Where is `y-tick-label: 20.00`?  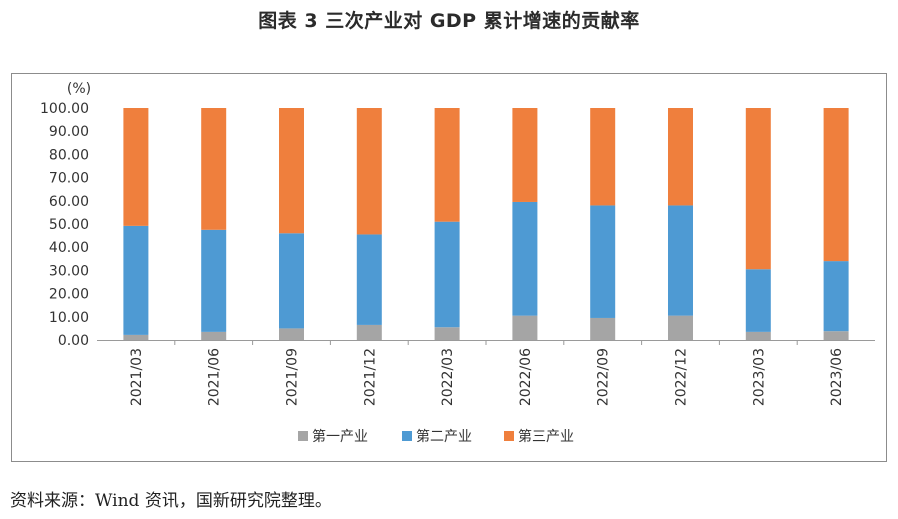 y-tick-label: 20.00 is located at coordinates (69, 295).